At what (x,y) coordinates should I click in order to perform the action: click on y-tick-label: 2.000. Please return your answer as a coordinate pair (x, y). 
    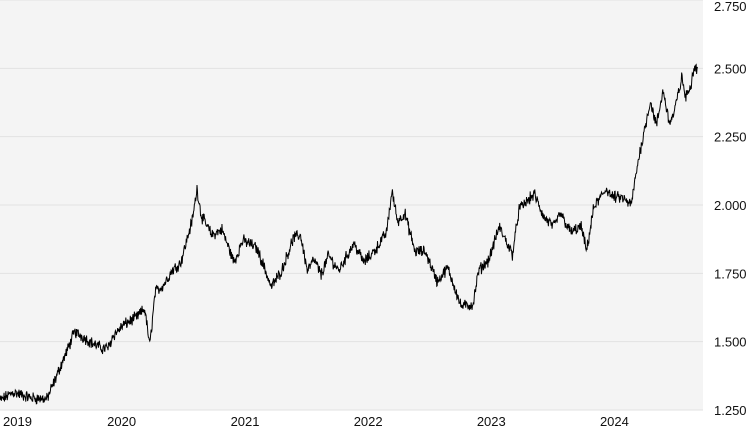
    Looking at the image, I should click on (730, 205).